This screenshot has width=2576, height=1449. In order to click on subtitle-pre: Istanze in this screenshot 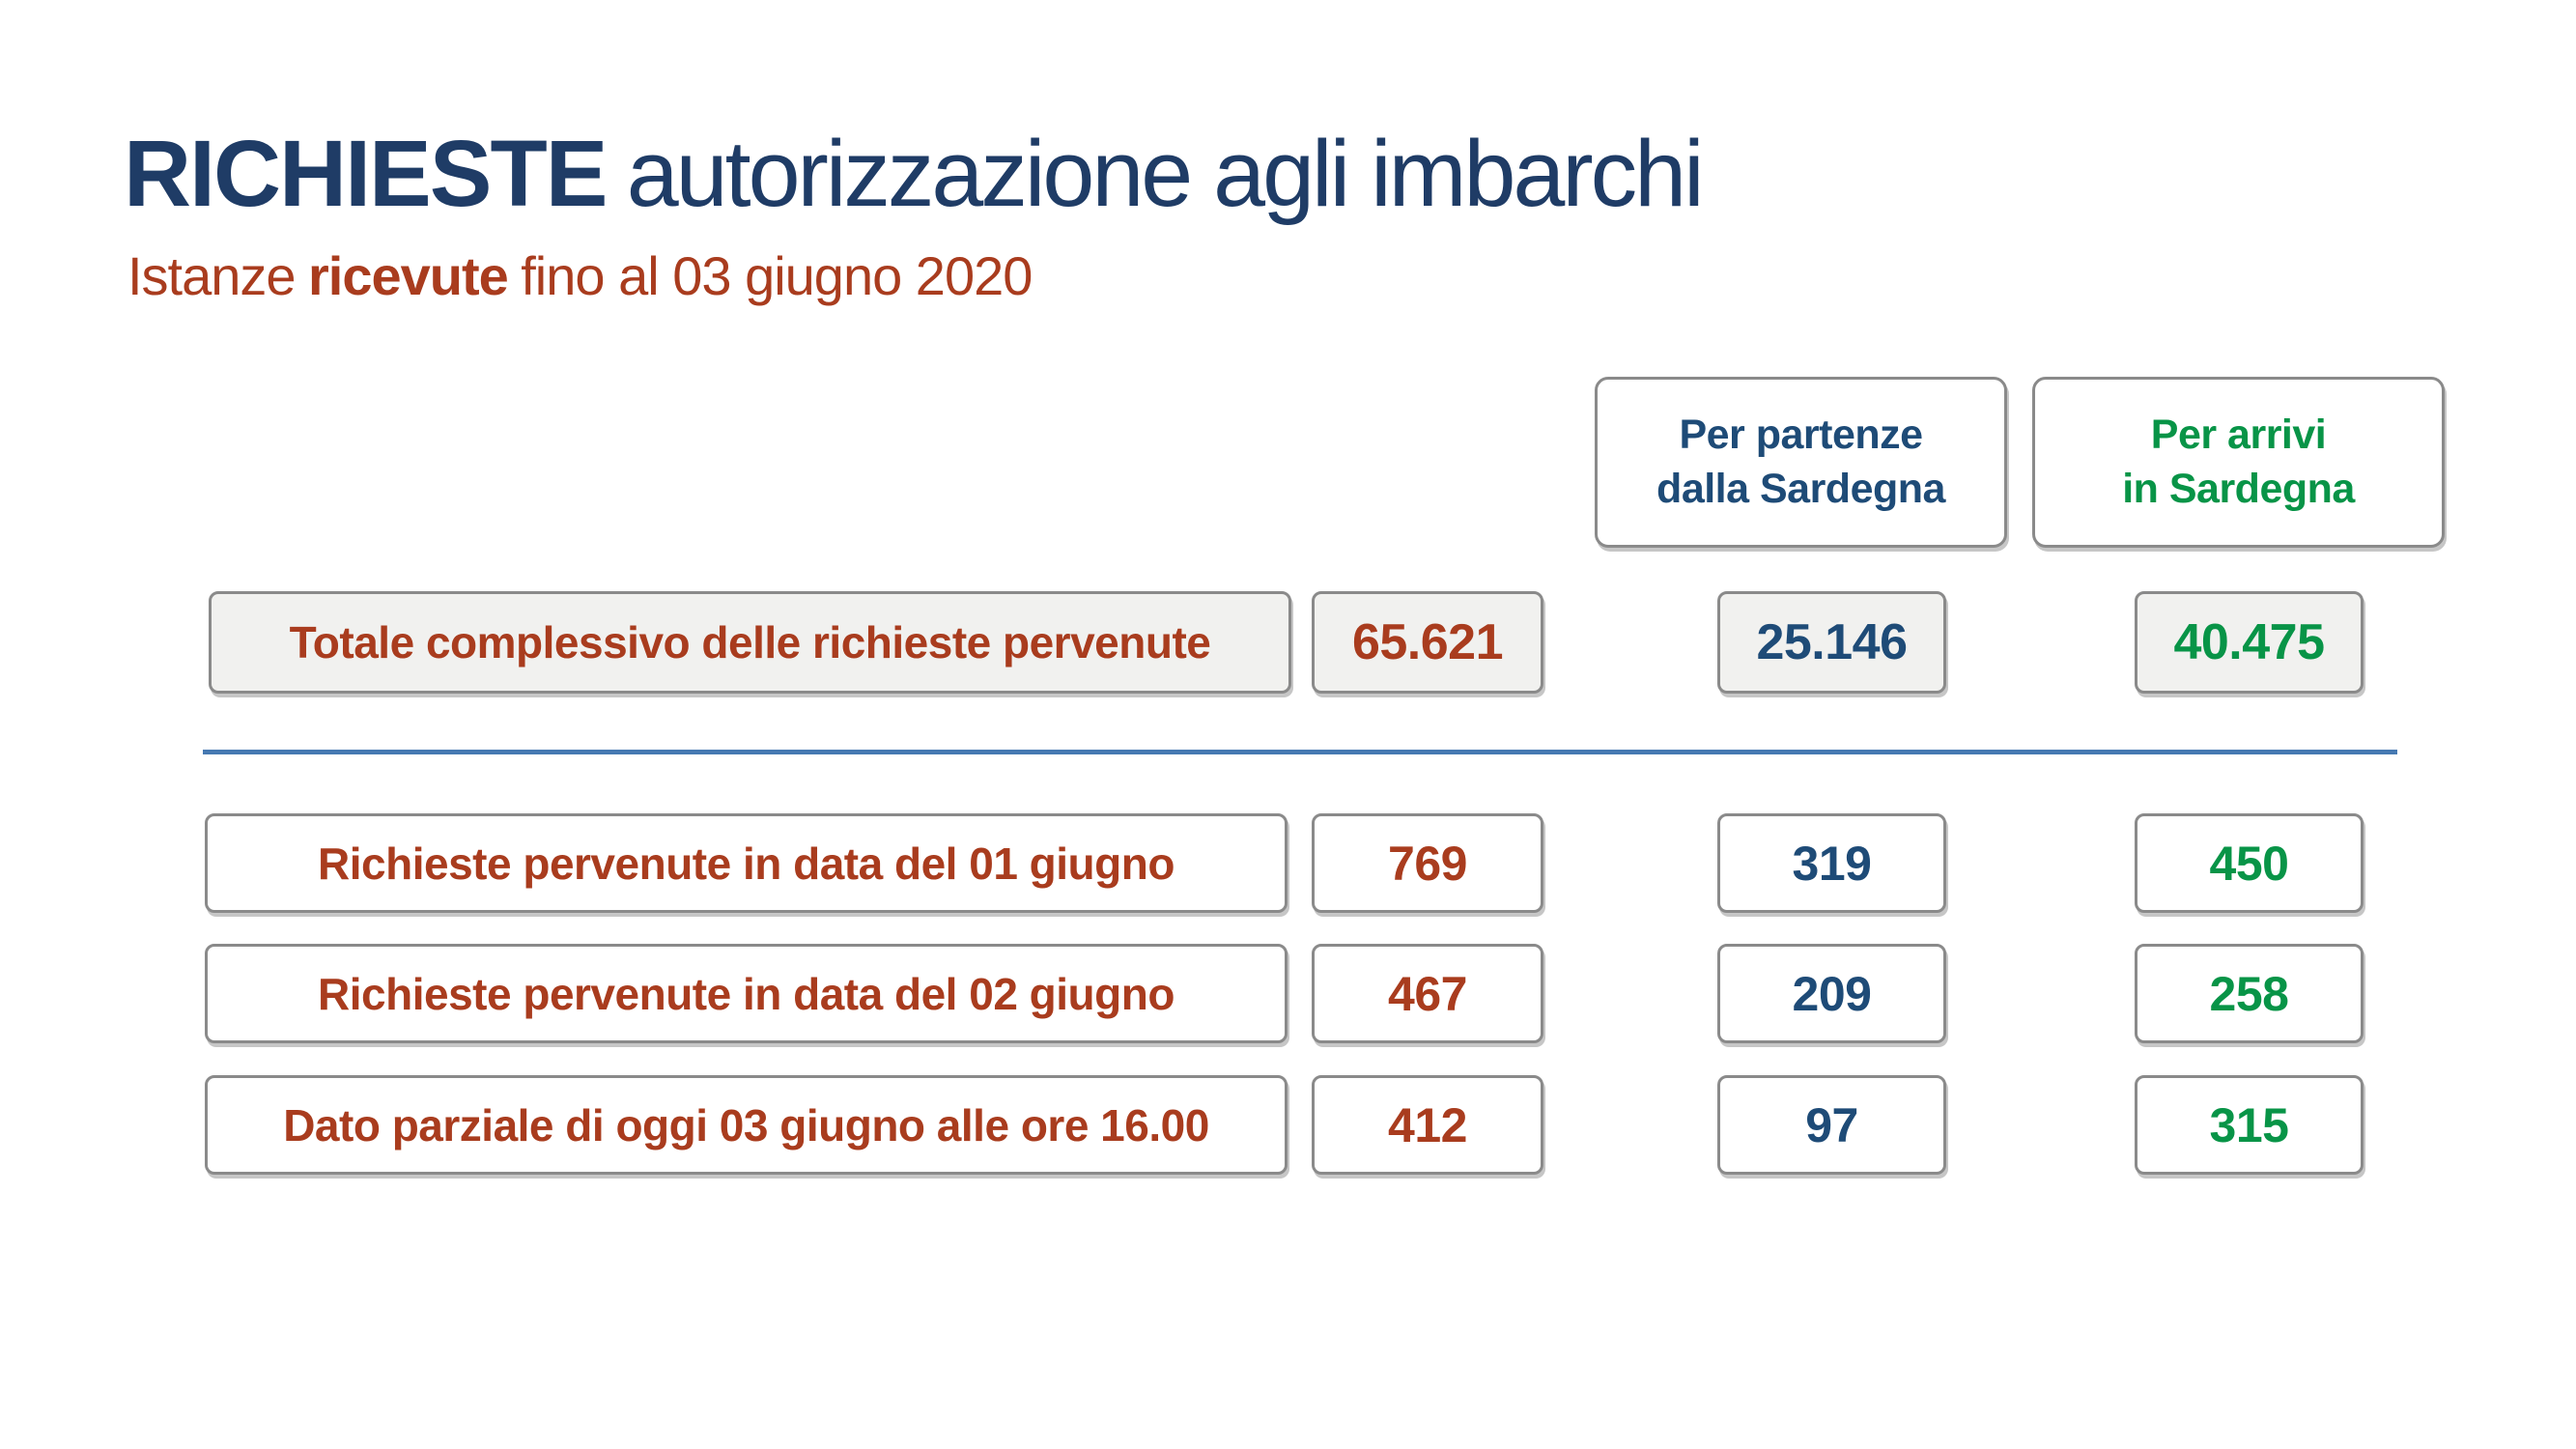, I will do `click(212, 275)`.